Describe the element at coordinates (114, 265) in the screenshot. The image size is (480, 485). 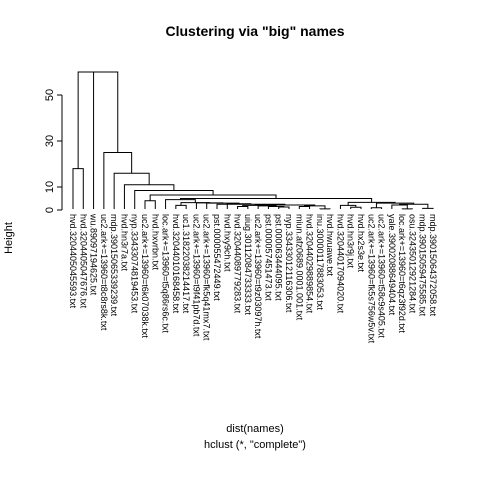
I see `leaf-label: mdp.39015065339239.txt` at that location.